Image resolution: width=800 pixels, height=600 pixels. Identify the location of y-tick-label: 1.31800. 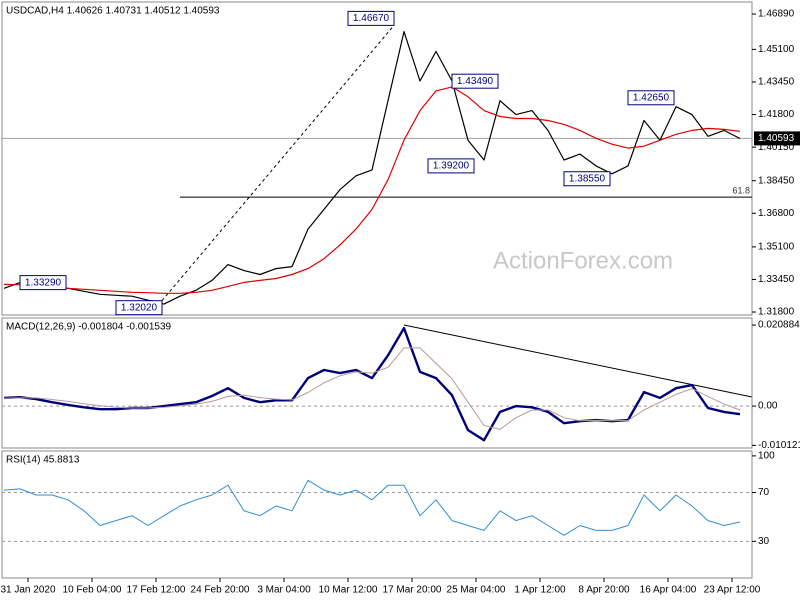
(776, 312).